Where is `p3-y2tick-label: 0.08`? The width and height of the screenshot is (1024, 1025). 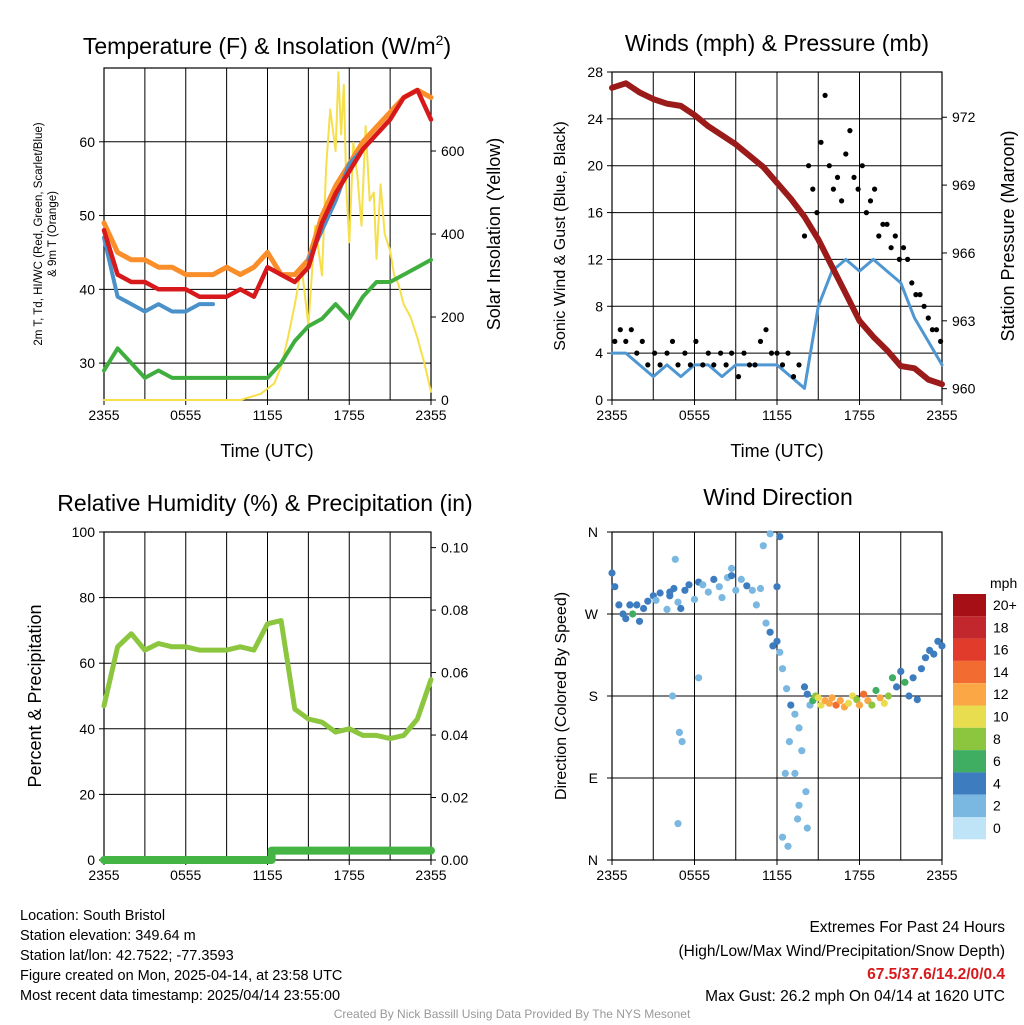 p3-y2tick-label: 0.08 is located at coordinates (454, 610).